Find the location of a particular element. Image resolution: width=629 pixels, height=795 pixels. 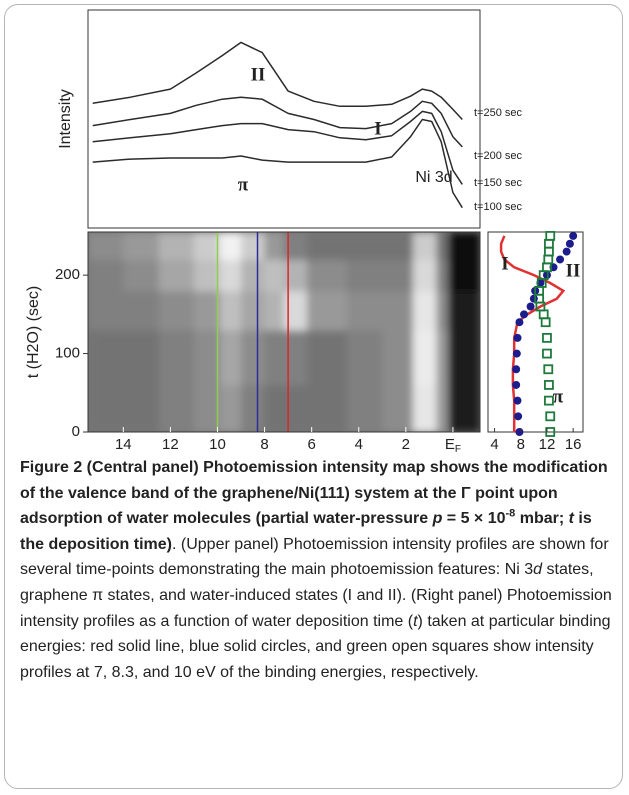

x-axis-title: Intensity (a. u.) is located at coordinates (536, 454).